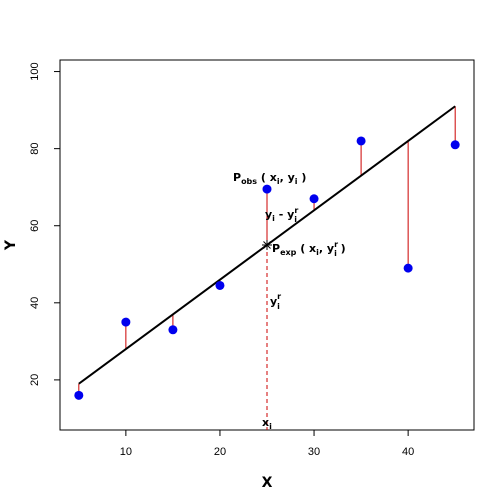  I want to click on annotation-x-i: xi, so click(267, 423).